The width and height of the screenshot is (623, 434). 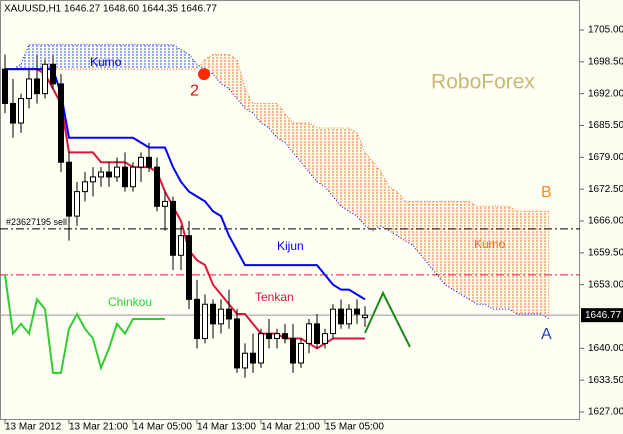 I want to click on y-tick-label: 1679.00, so click(x=605, y=157).